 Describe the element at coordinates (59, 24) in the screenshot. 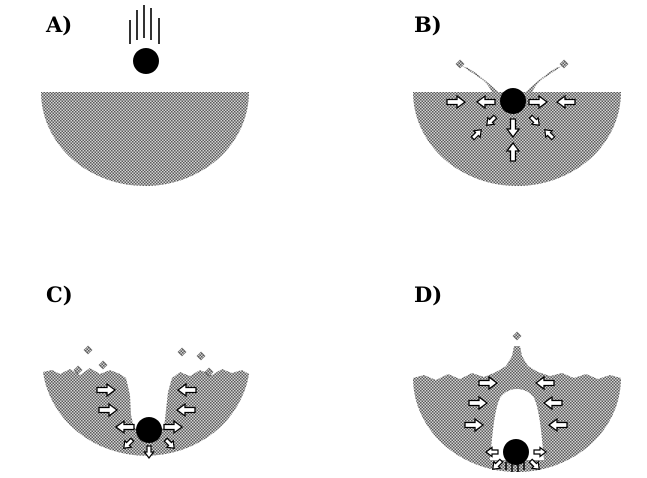

I see `panel-label-a: A)` at that location.